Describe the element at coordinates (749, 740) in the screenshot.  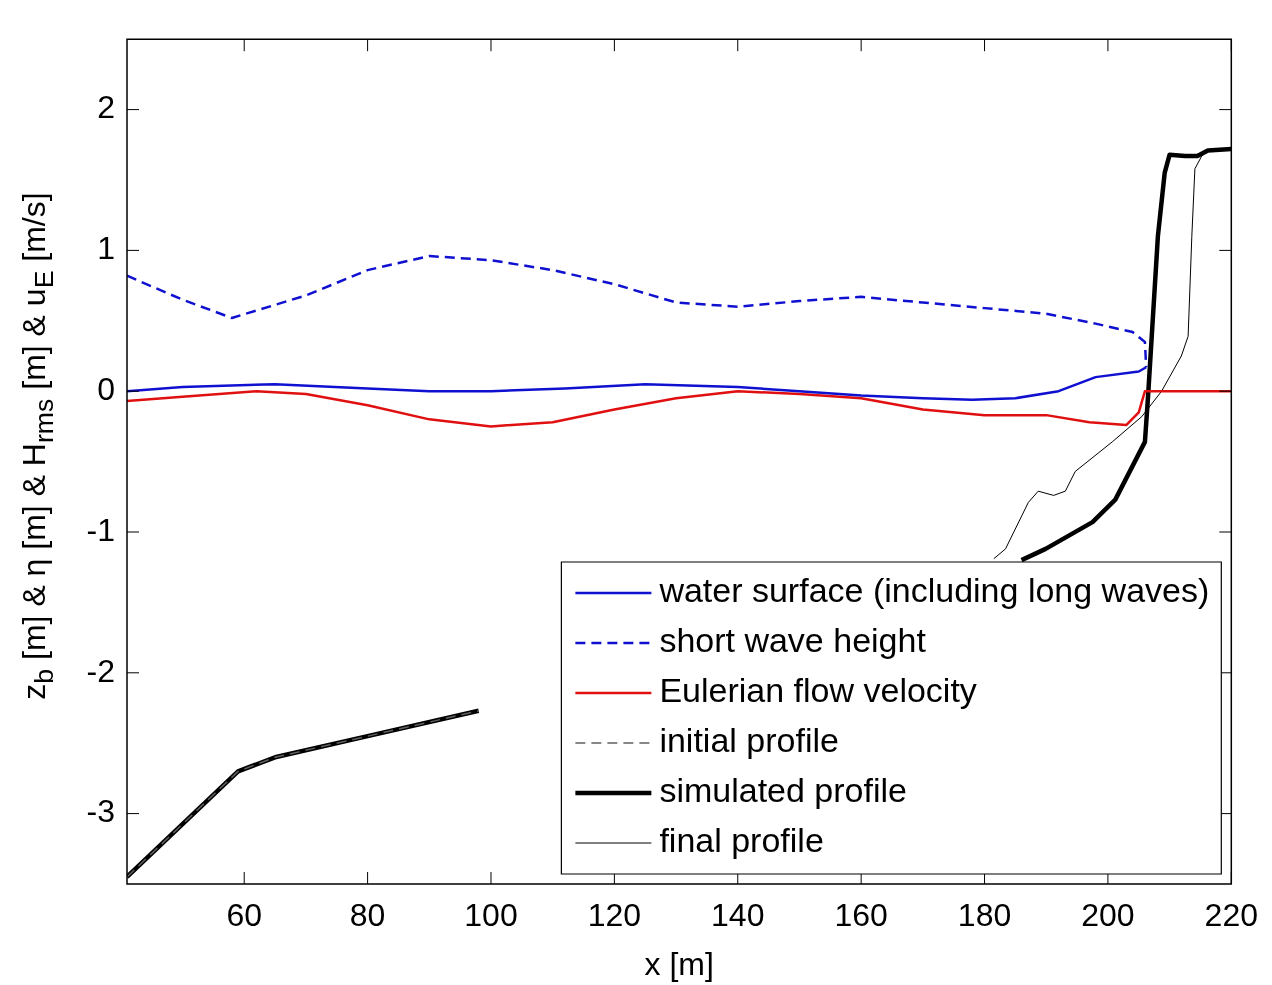
I see `legend-label: initial profile` at that location.